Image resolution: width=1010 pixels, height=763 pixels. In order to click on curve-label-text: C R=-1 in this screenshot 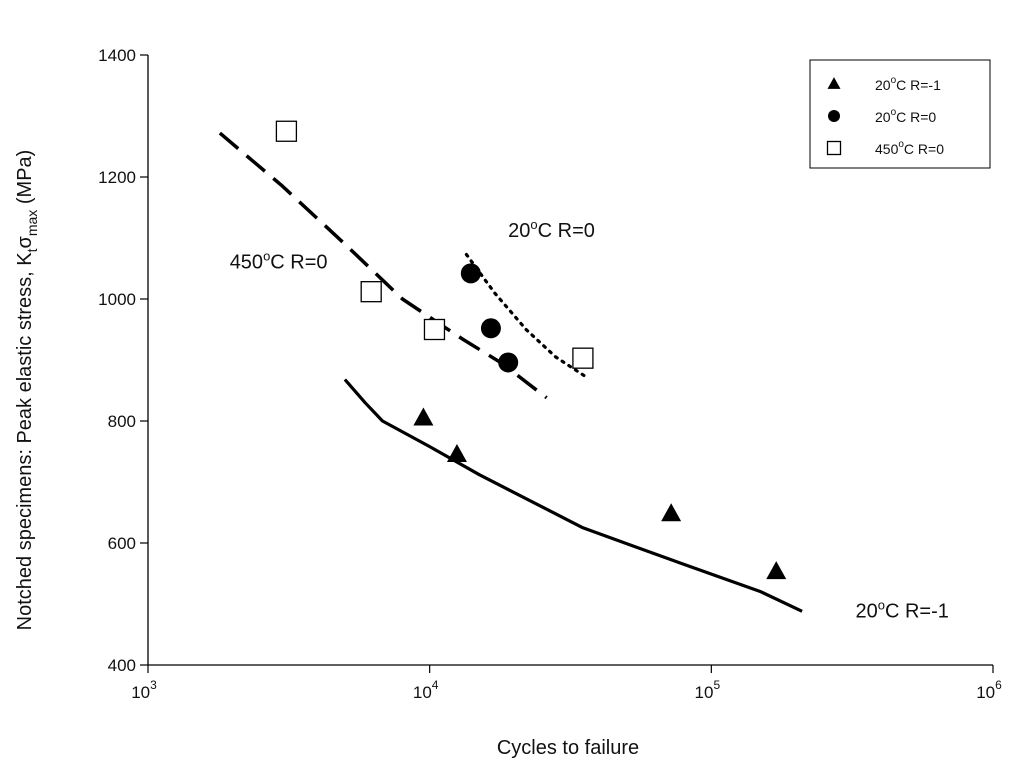, I will do `click(917, 611)`.